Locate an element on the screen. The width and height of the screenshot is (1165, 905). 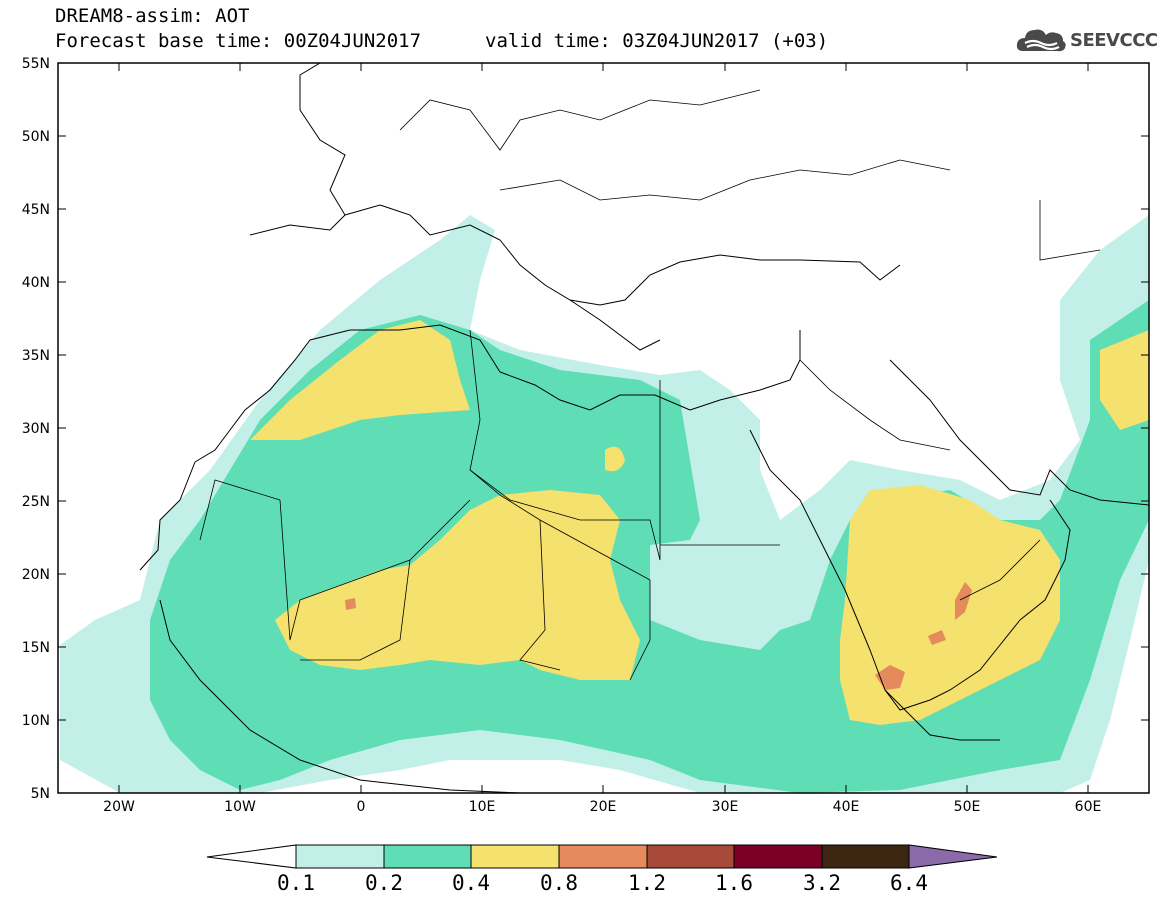
colorbar-label: 1.6 is located at coordinates (734, 883).